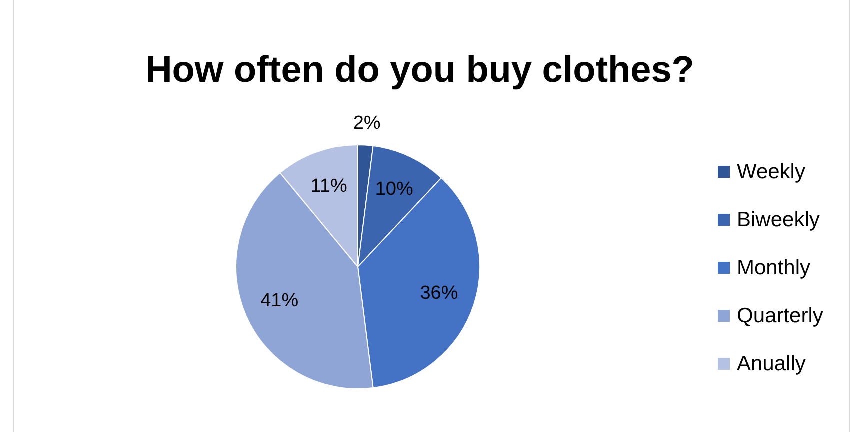  I want to click on legend-label: Weekly, so click(771, 172).